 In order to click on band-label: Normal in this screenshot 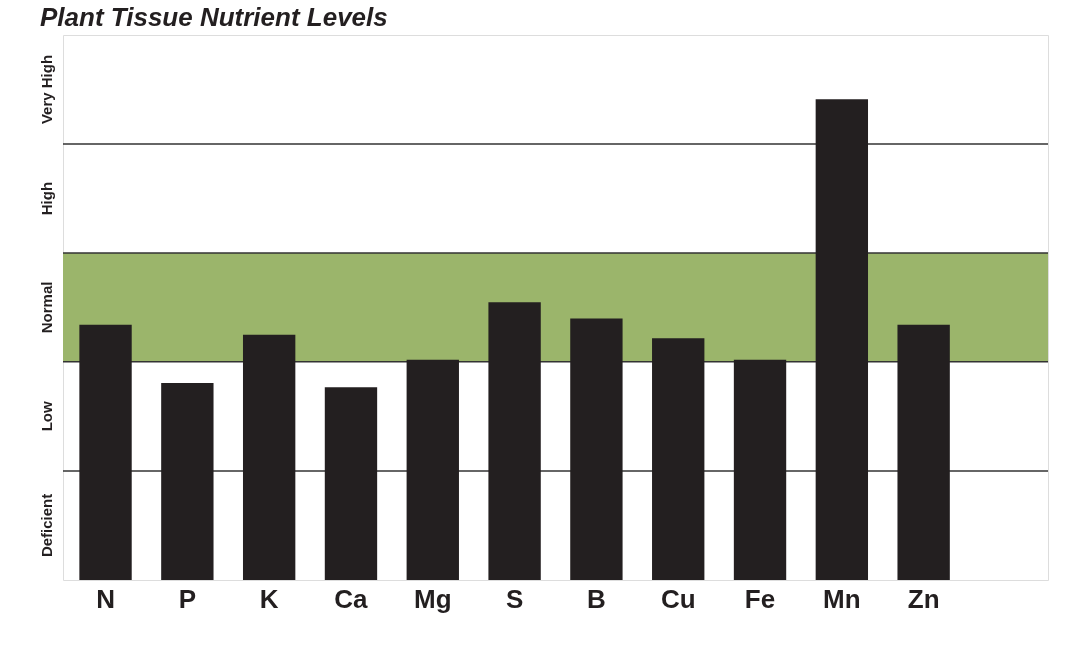, I will do `click(46, 307)`.